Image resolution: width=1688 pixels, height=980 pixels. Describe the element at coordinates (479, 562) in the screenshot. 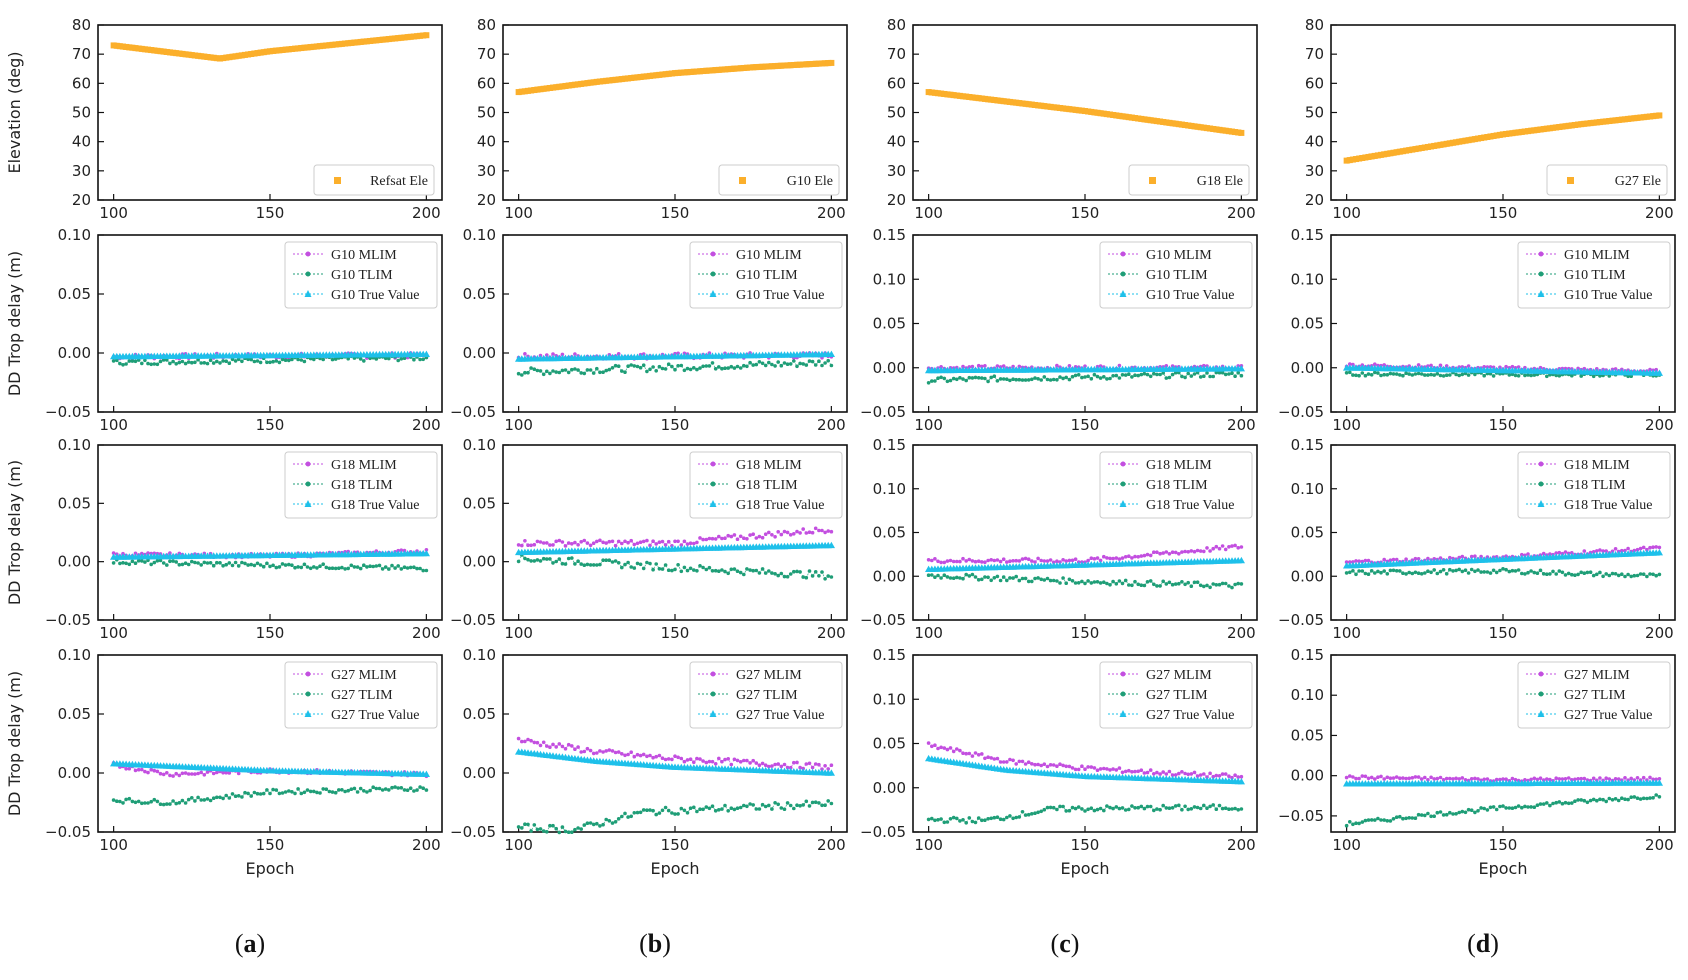

I see `y-tick-label: 0.00` at that location.